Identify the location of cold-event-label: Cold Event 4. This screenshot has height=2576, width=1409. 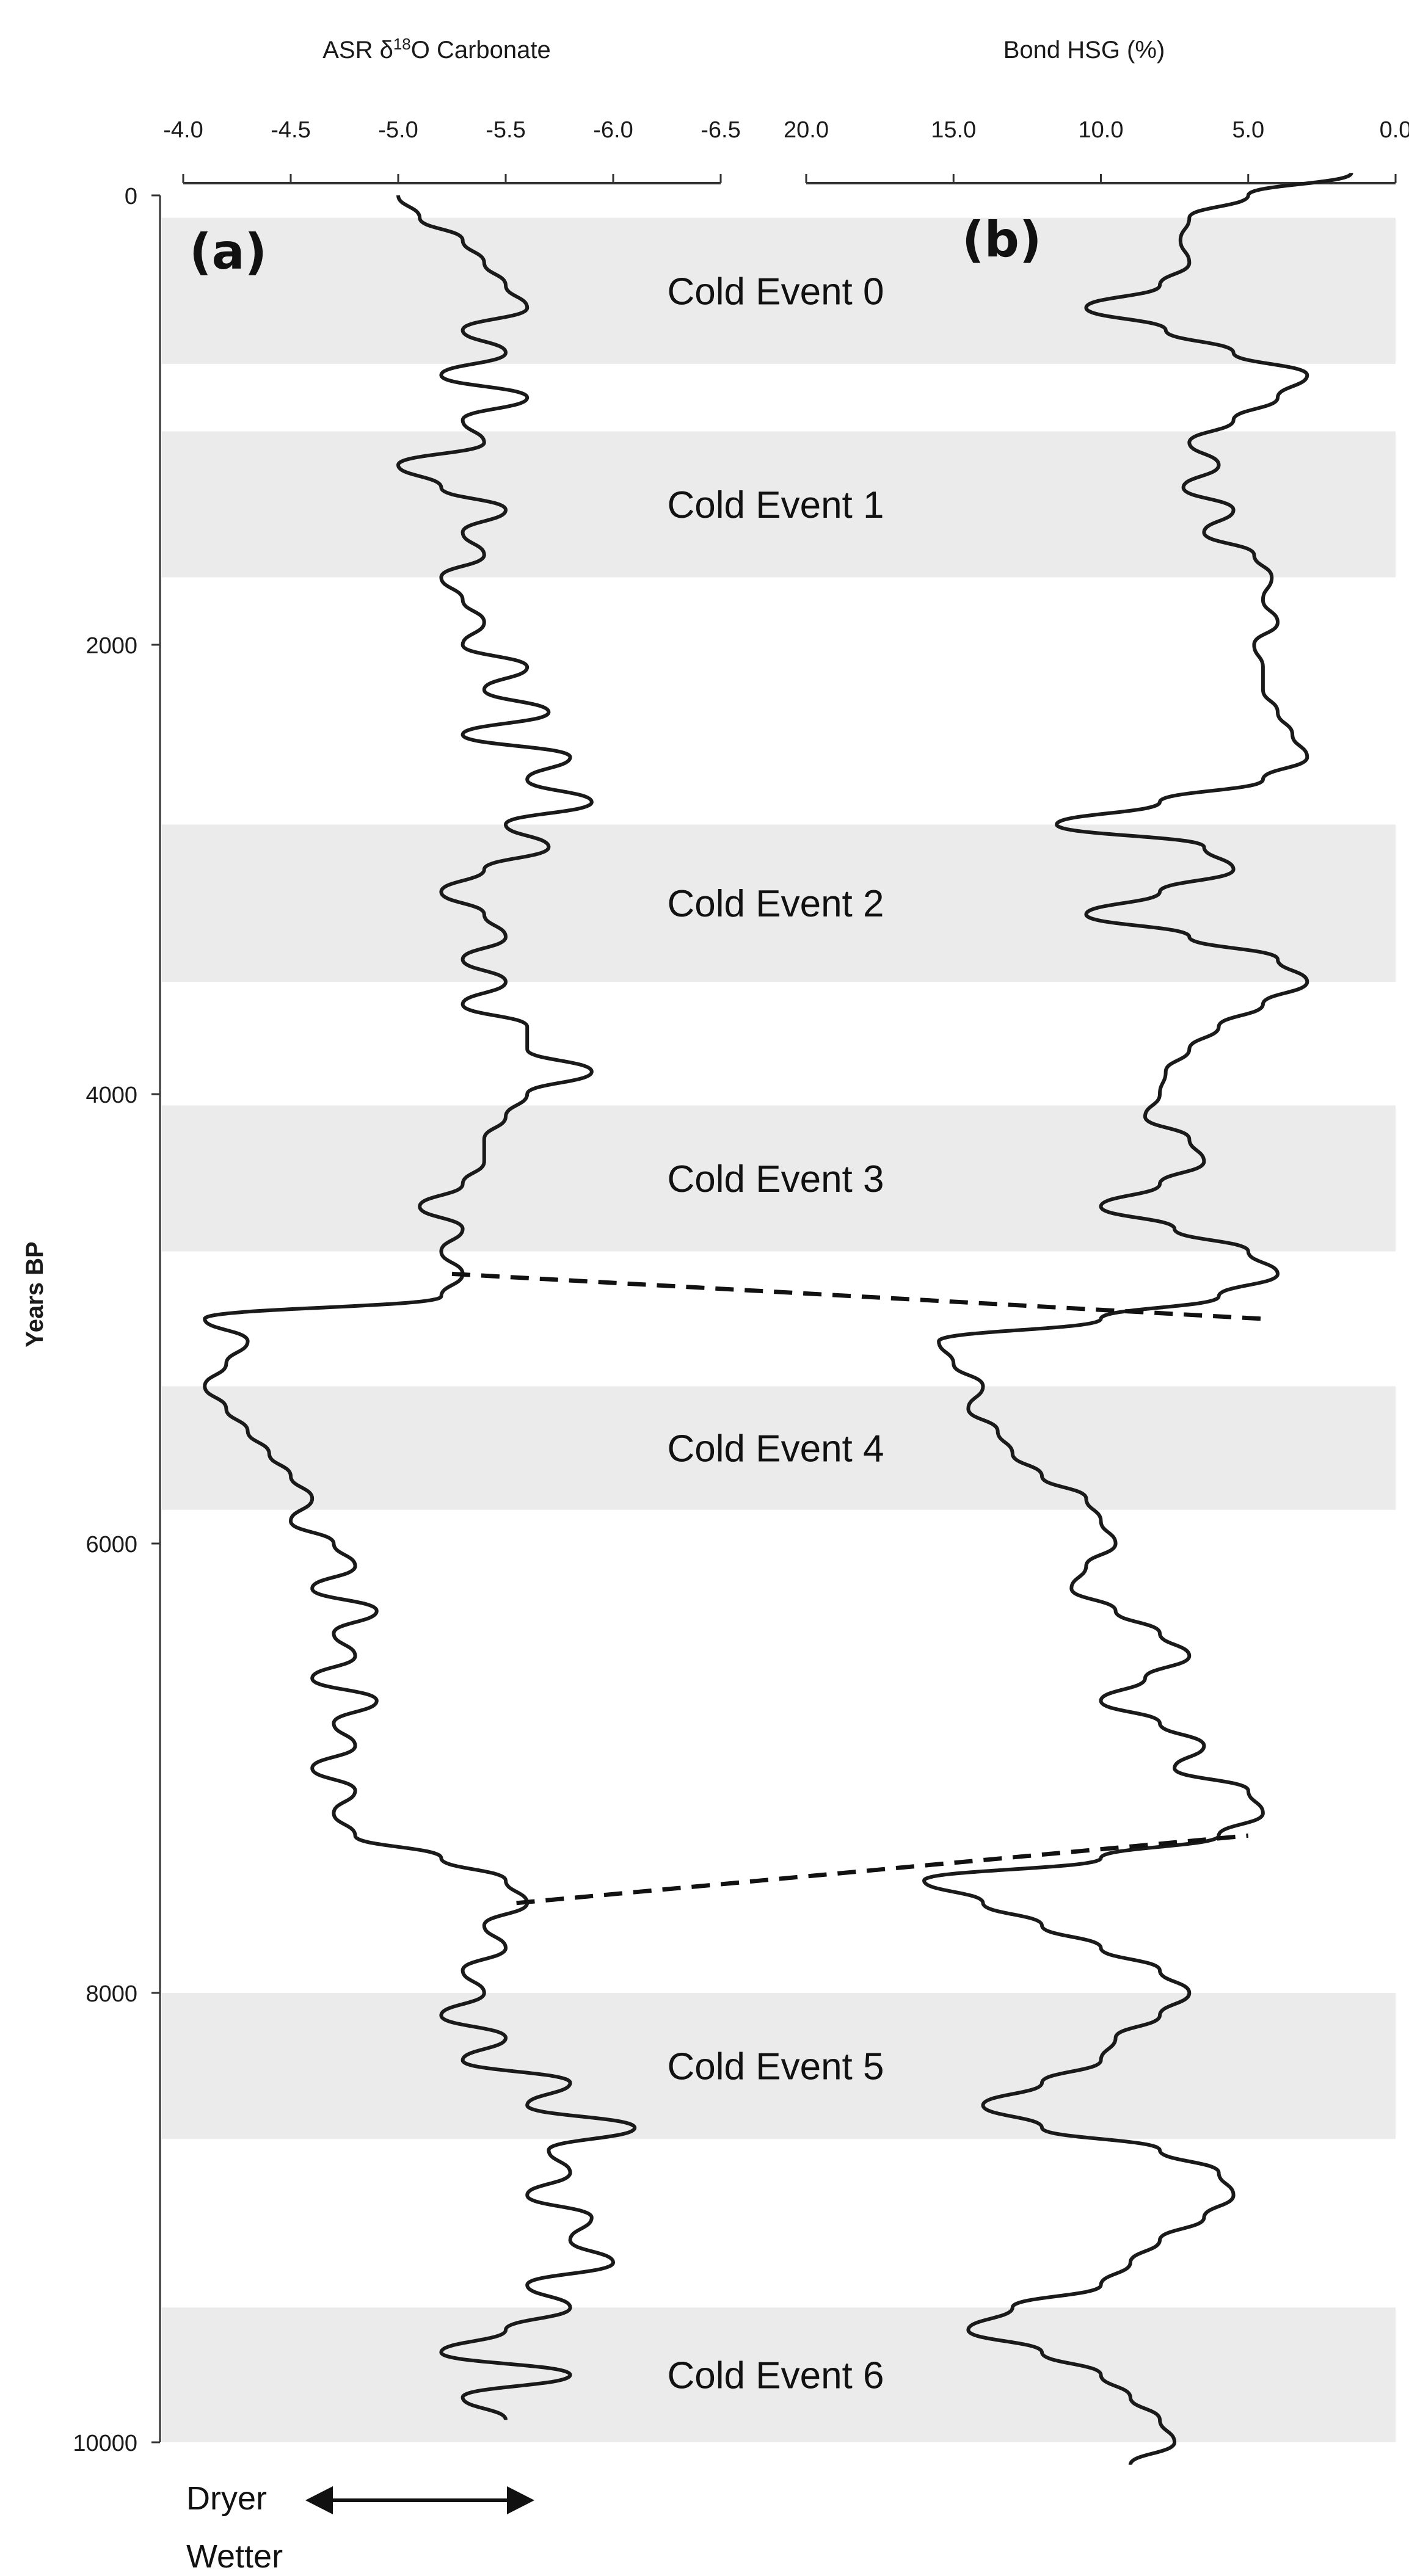
(776, 1449).